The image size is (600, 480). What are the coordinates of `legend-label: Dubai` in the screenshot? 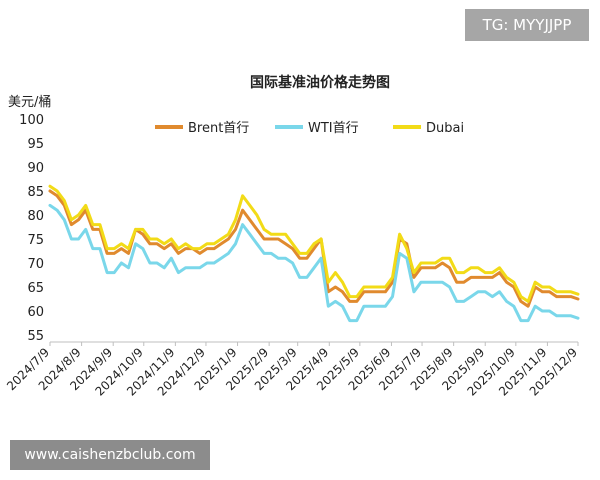 It's located at (445, 128).